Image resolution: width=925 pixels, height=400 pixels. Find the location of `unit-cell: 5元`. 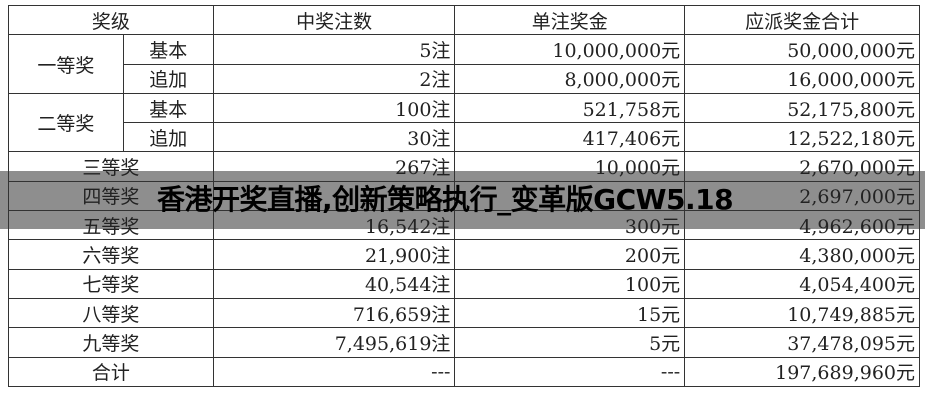

unit-cell: 5元 is located at coordinates (570, 342).